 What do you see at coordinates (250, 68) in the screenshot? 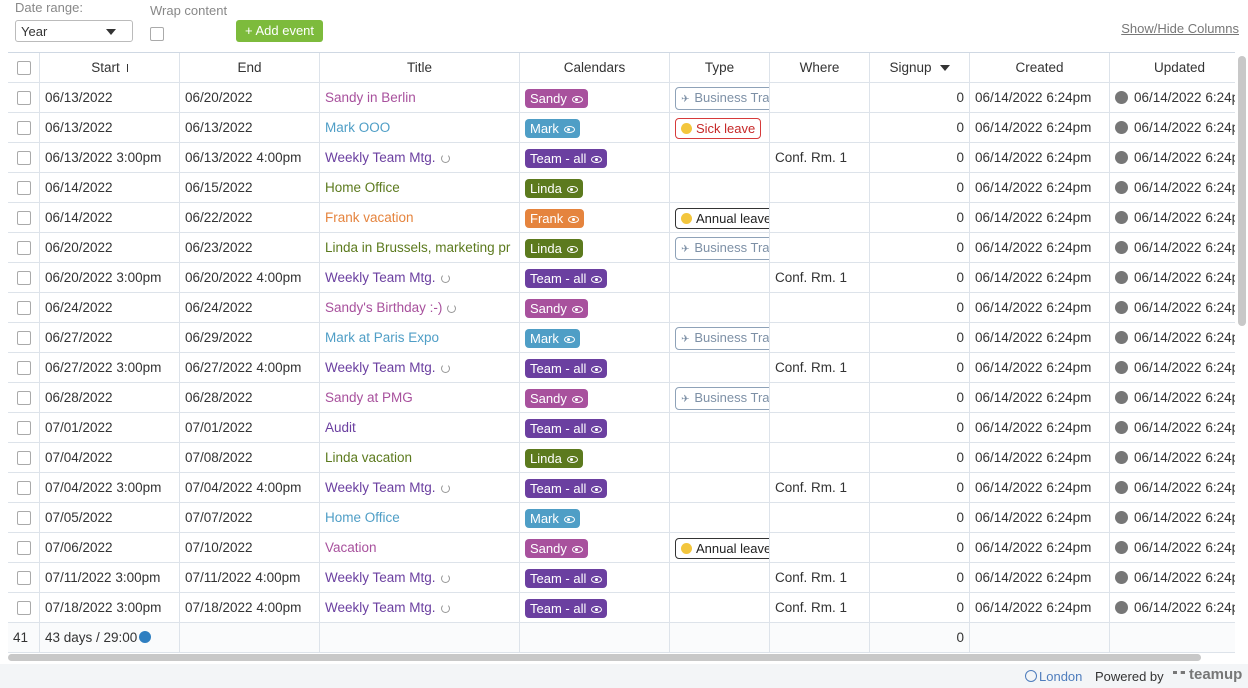
I see `column-header: End` at bounding box center [250, 68].